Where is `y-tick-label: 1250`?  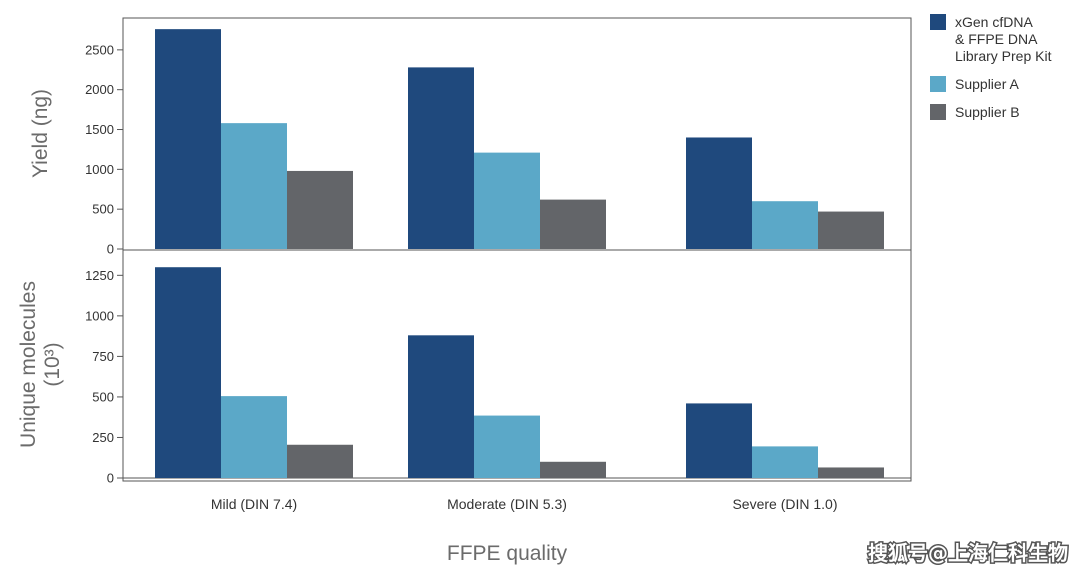 y-tick-label: 1250 is located at coordinates (99, 275).